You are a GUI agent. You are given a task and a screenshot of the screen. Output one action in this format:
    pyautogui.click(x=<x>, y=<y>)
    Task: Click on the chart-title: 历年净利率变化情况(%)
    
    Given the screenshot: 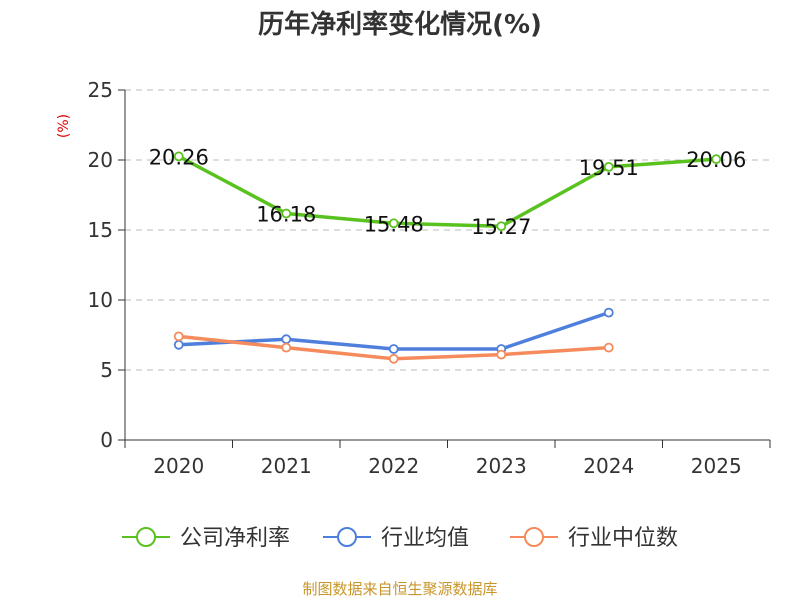 What is the action you would take?
    pyautogui.click(x=400, y=24)
    